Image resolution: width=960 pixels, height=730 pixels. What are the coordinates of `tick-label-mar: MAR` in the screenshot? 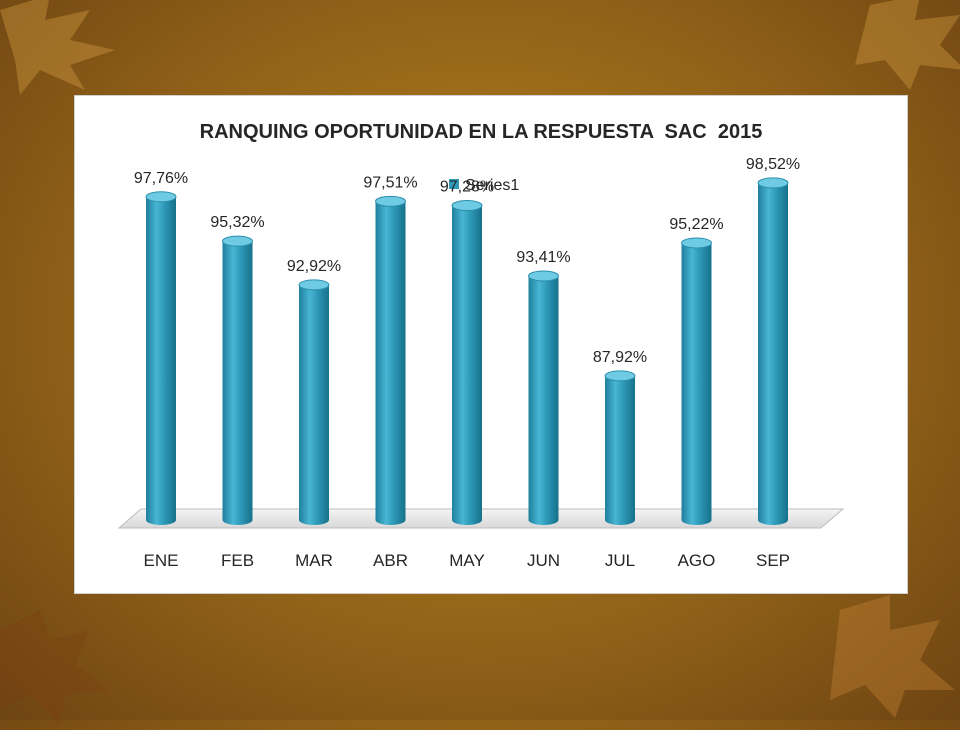 It's located at (314, 560).